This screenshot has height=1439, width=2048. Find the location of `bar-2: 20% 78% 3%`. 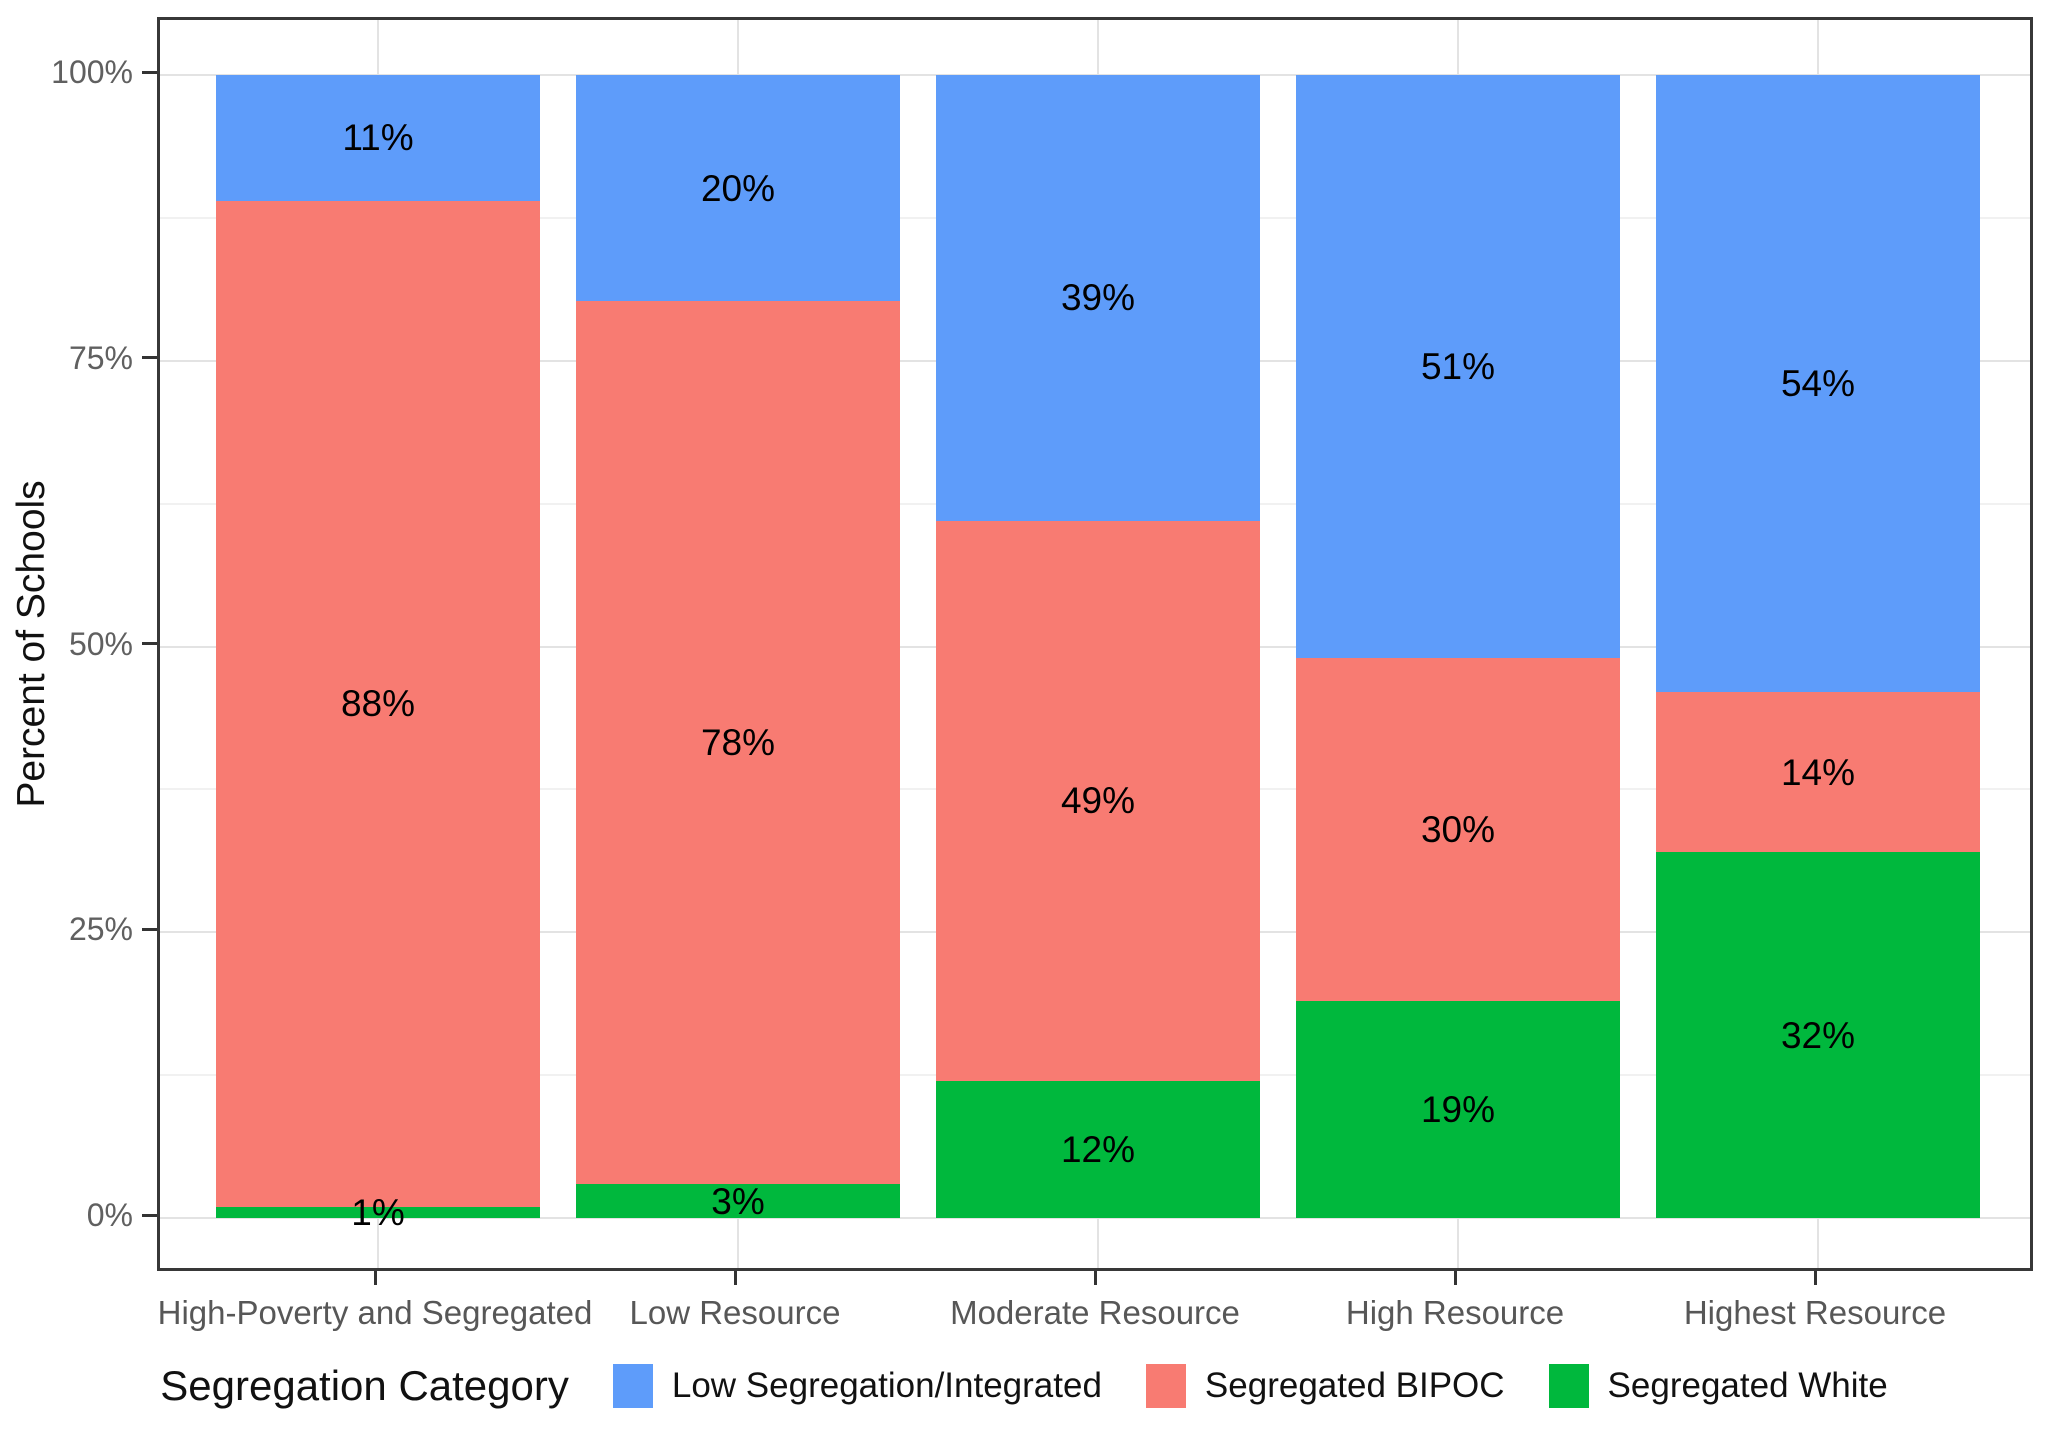

bar-2: 20% 78% 3% is located at coordinates (738, 648).